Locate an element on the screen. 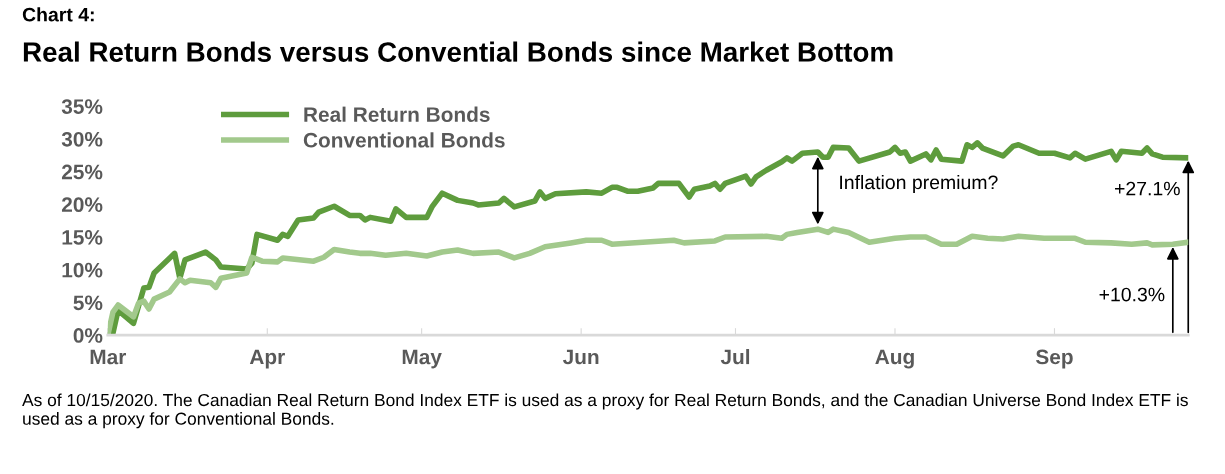 Image resolution: width=1225 pixels, height=474 pixels. y-tick-label: 25% is located at coordinates (82, 172).